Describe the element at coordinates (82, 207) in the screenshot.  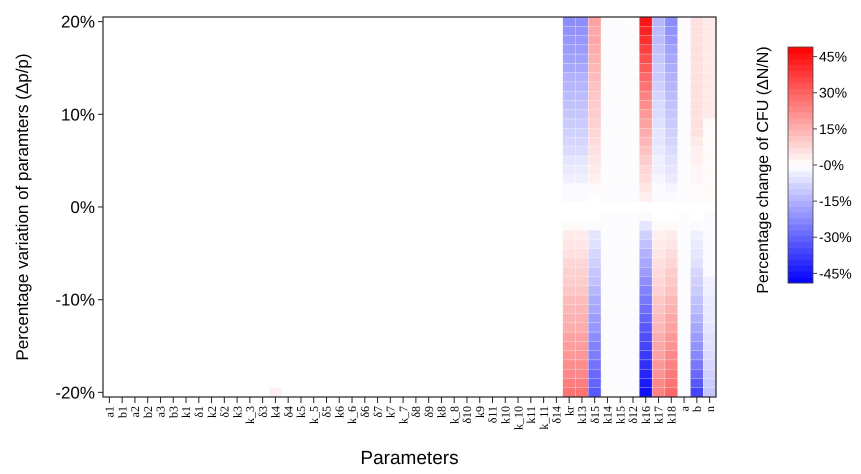
I see `y-tick-label: 0%` at that location.